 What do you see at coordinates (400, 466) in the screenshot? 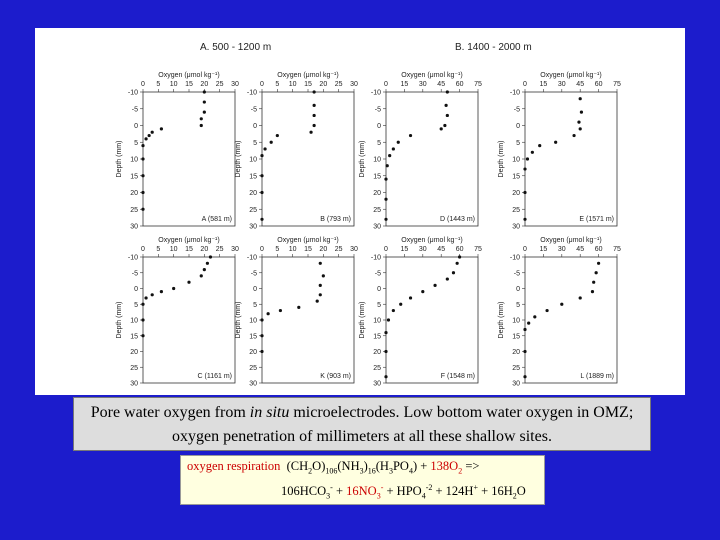
I see `equation-token: PO` at bounding box center [400, 466].